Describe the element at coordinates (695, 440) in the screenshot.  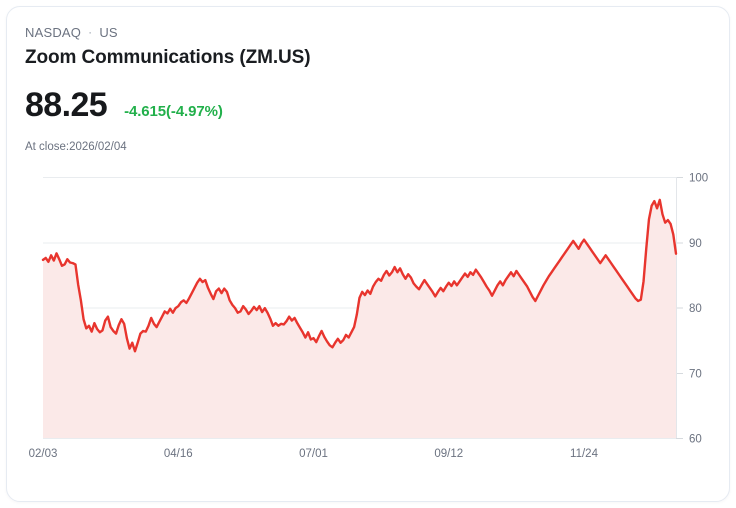
I see `y-axis-label-60: 60` at that location.